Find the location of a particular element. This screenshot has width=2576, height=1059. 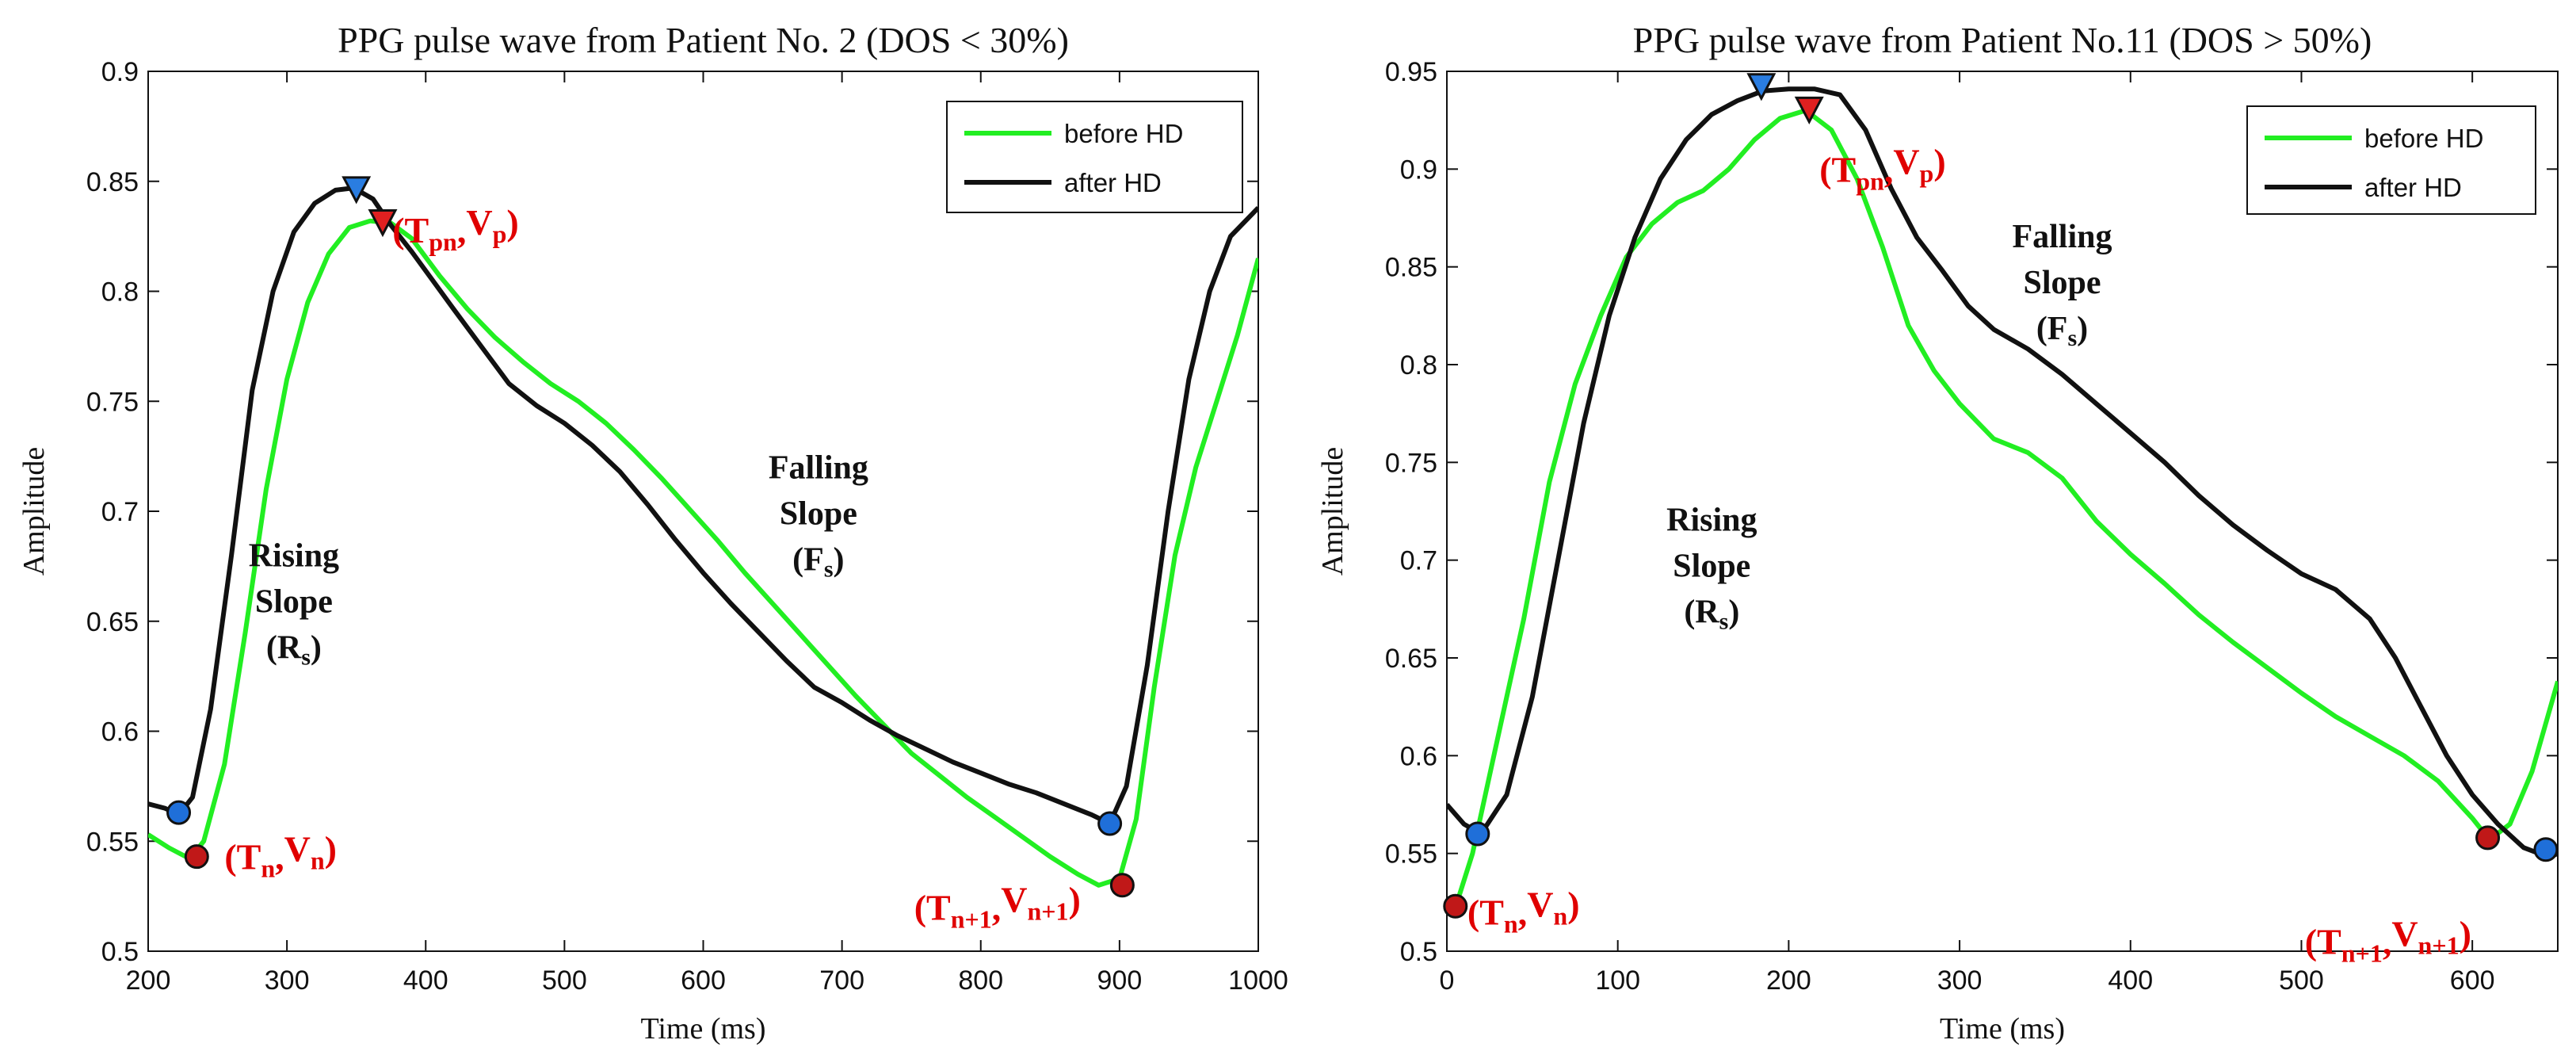

y-tick-label: 0.55 is located at coordinates (1411, 854).